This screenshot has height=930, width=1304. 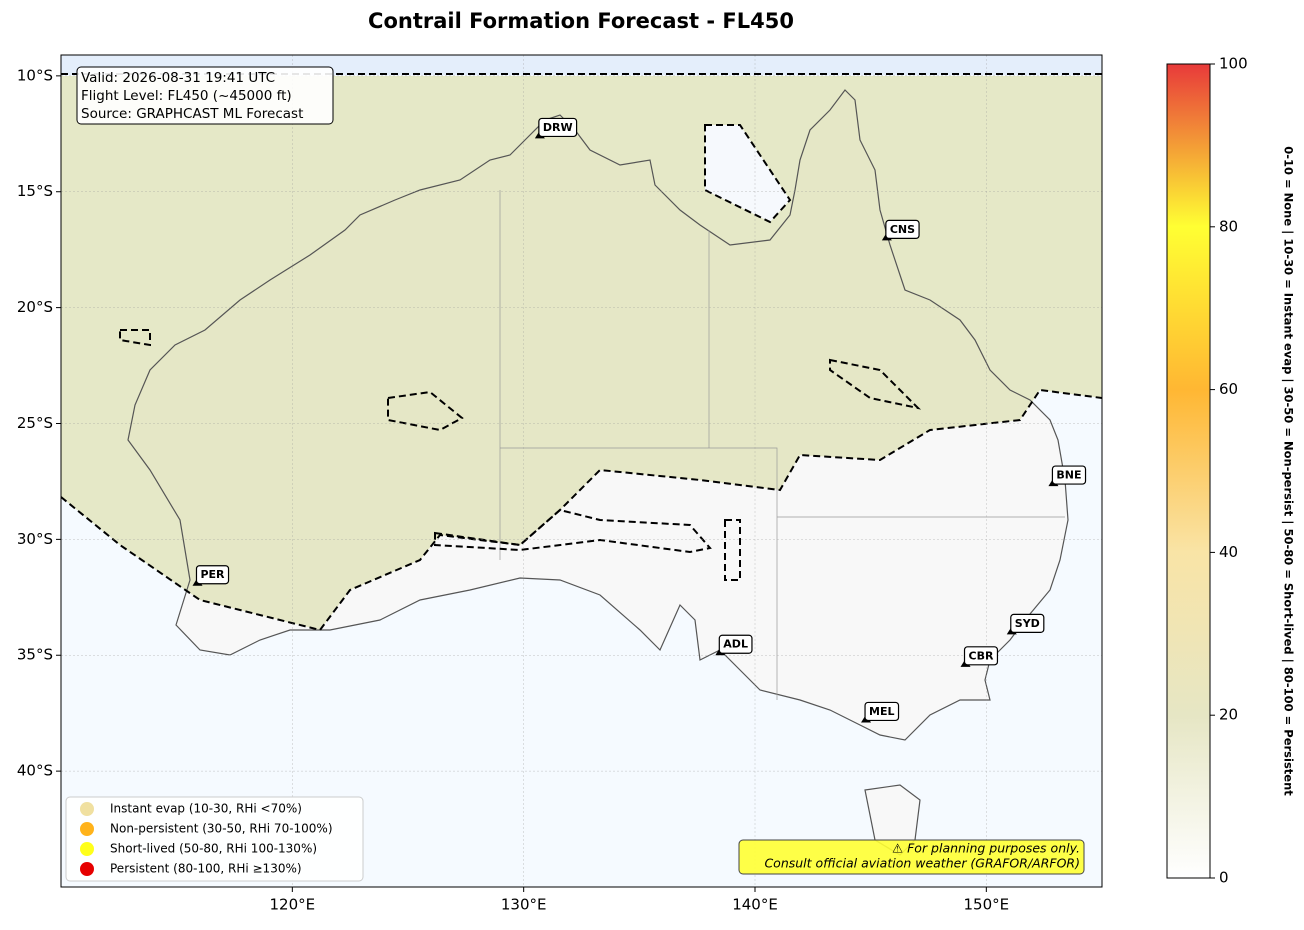 I want to click on x-tick-label: 120°E, so click(x=293, y=905).